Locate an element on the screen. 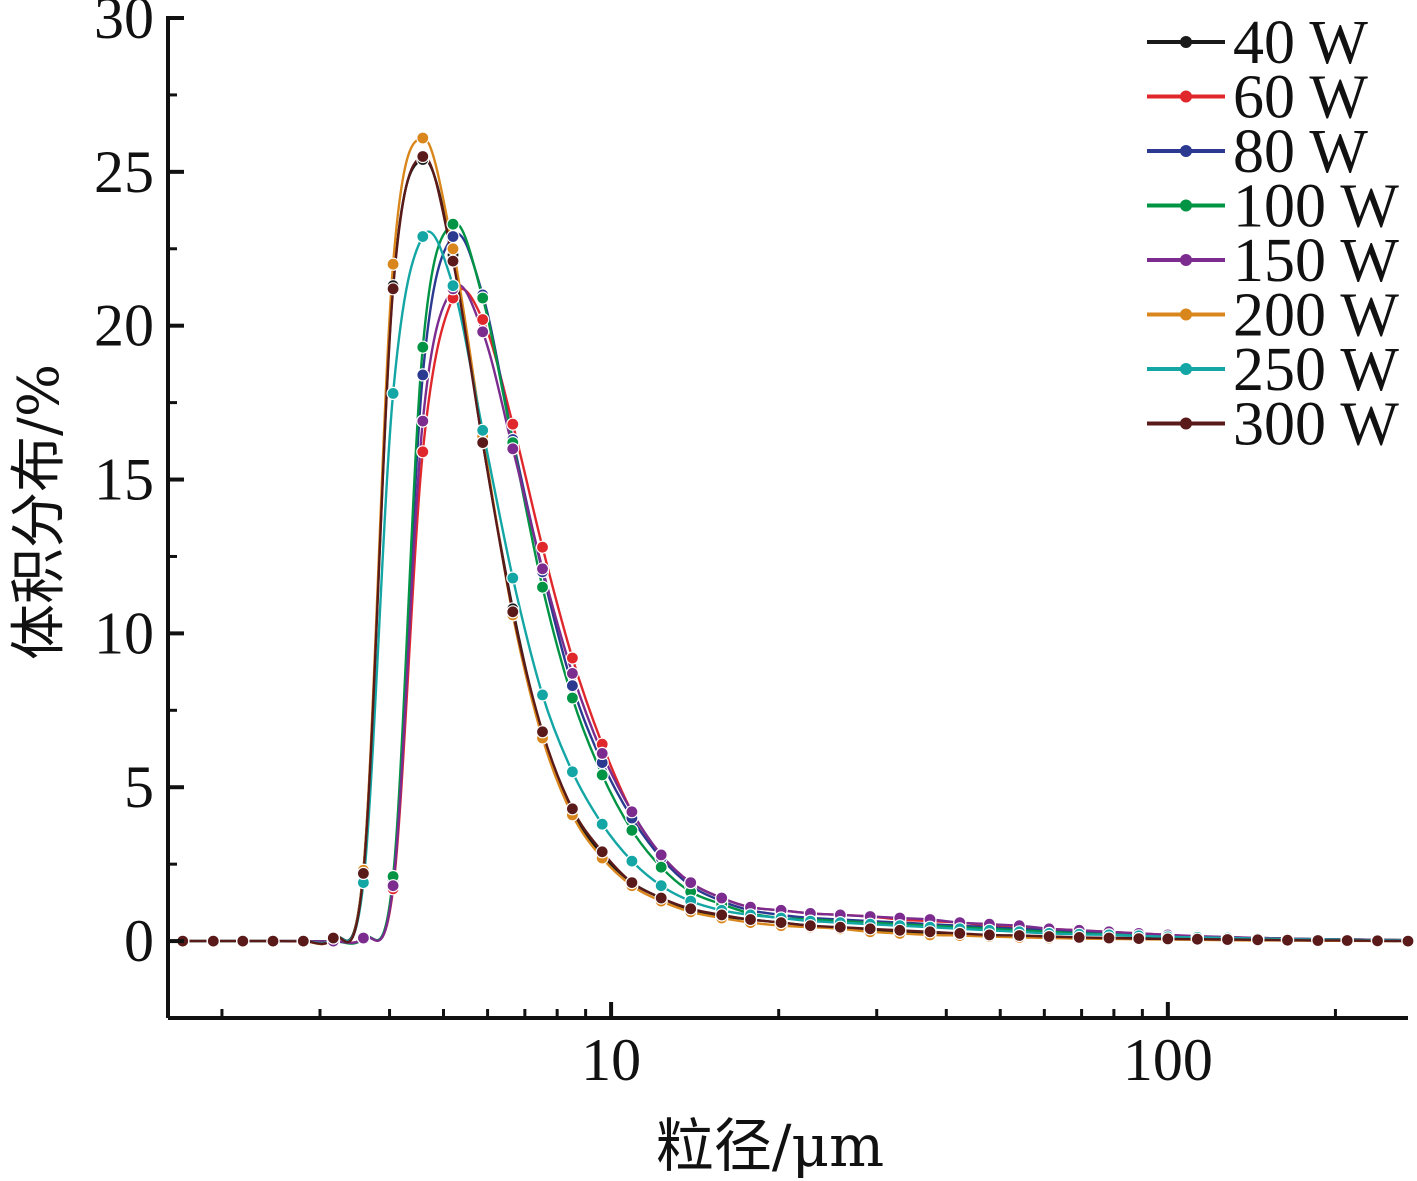  y-tick-label: 25 is located at coordinates (124, 172).